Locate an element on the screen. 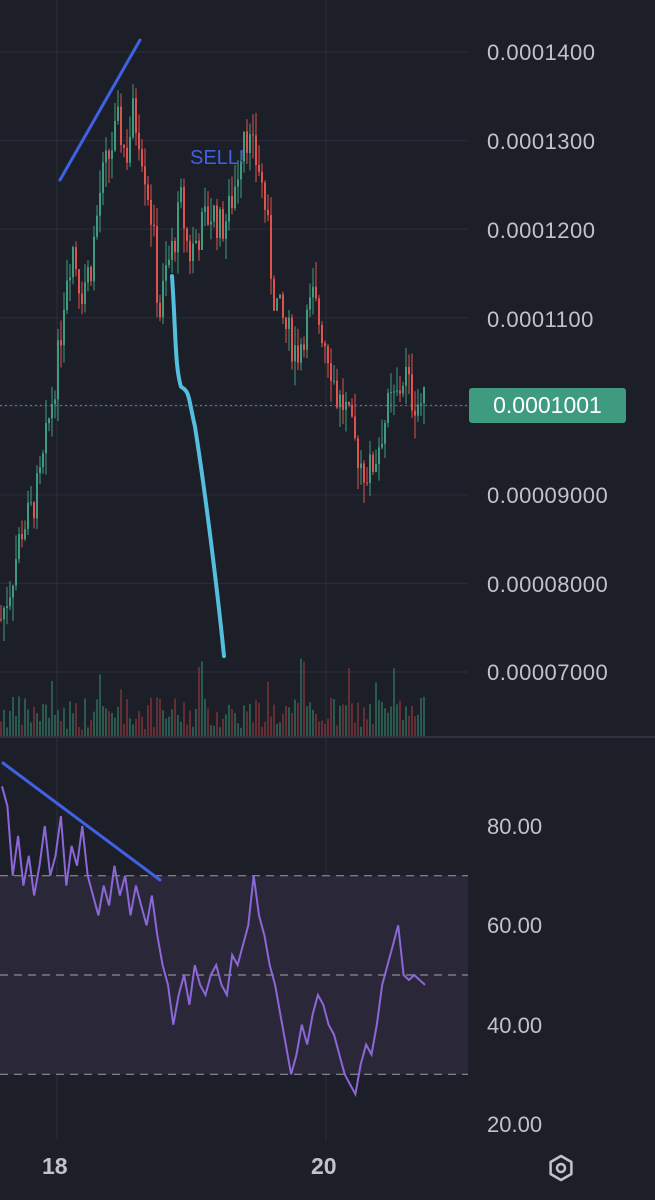  rsi-level-lines is located at coordinates (234, 975).